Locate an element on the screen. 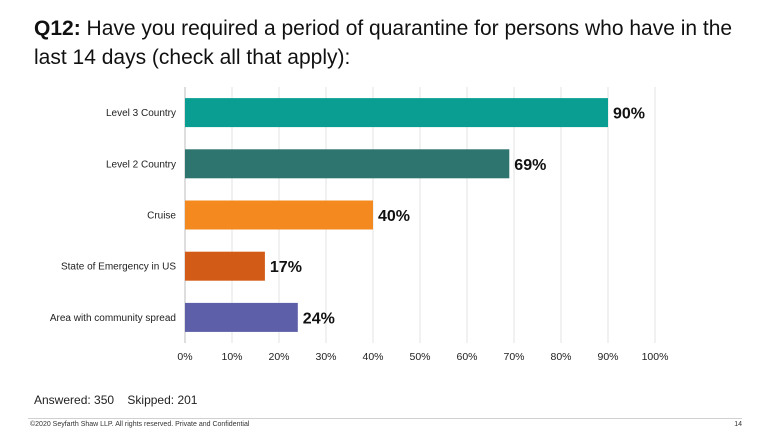 Image resolution: width=770 pixels, height=433 pixels. x-tick-label: 50% is located at coordinates (419, 357).